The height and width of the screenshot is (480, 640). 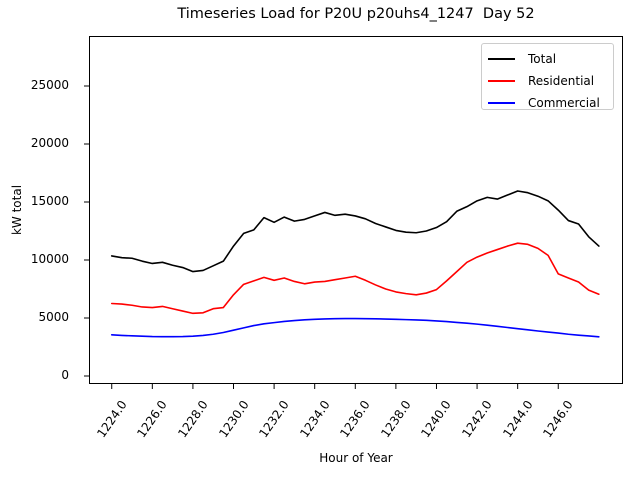 I want to click on legend-label-commercial: Commercial, so click(x=564, y=103).